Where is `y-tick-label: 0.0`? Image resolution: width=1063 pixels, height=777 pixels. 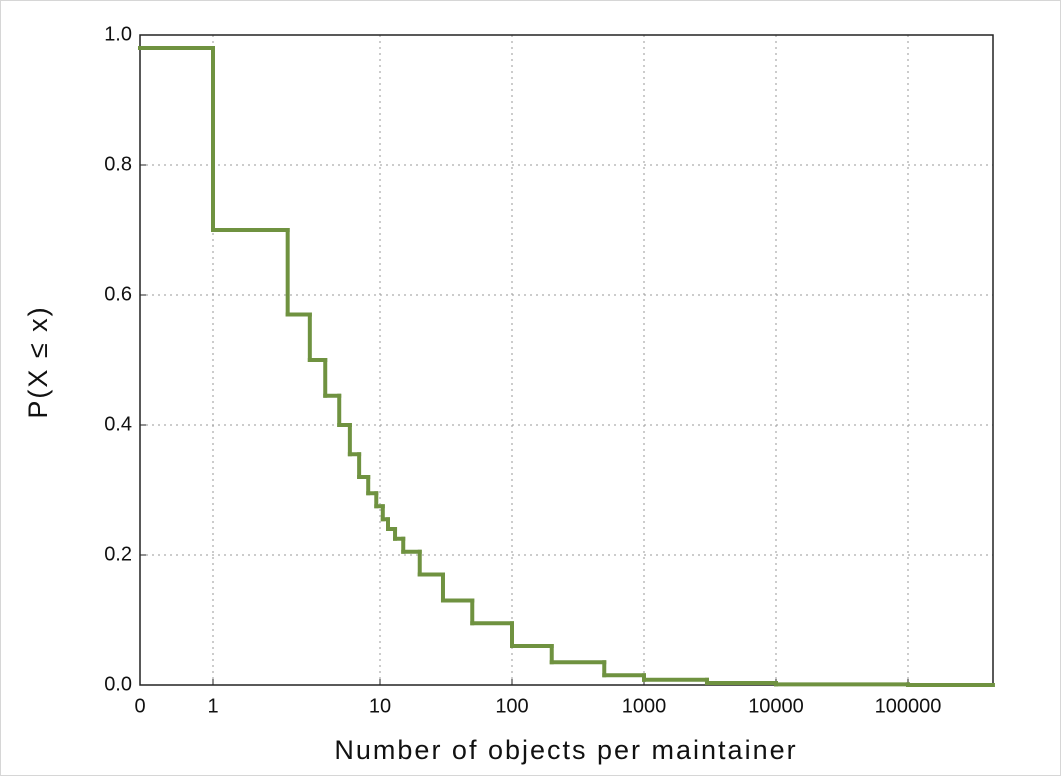 y-tick-label: 0.0 is located at coordinates (118, 684).